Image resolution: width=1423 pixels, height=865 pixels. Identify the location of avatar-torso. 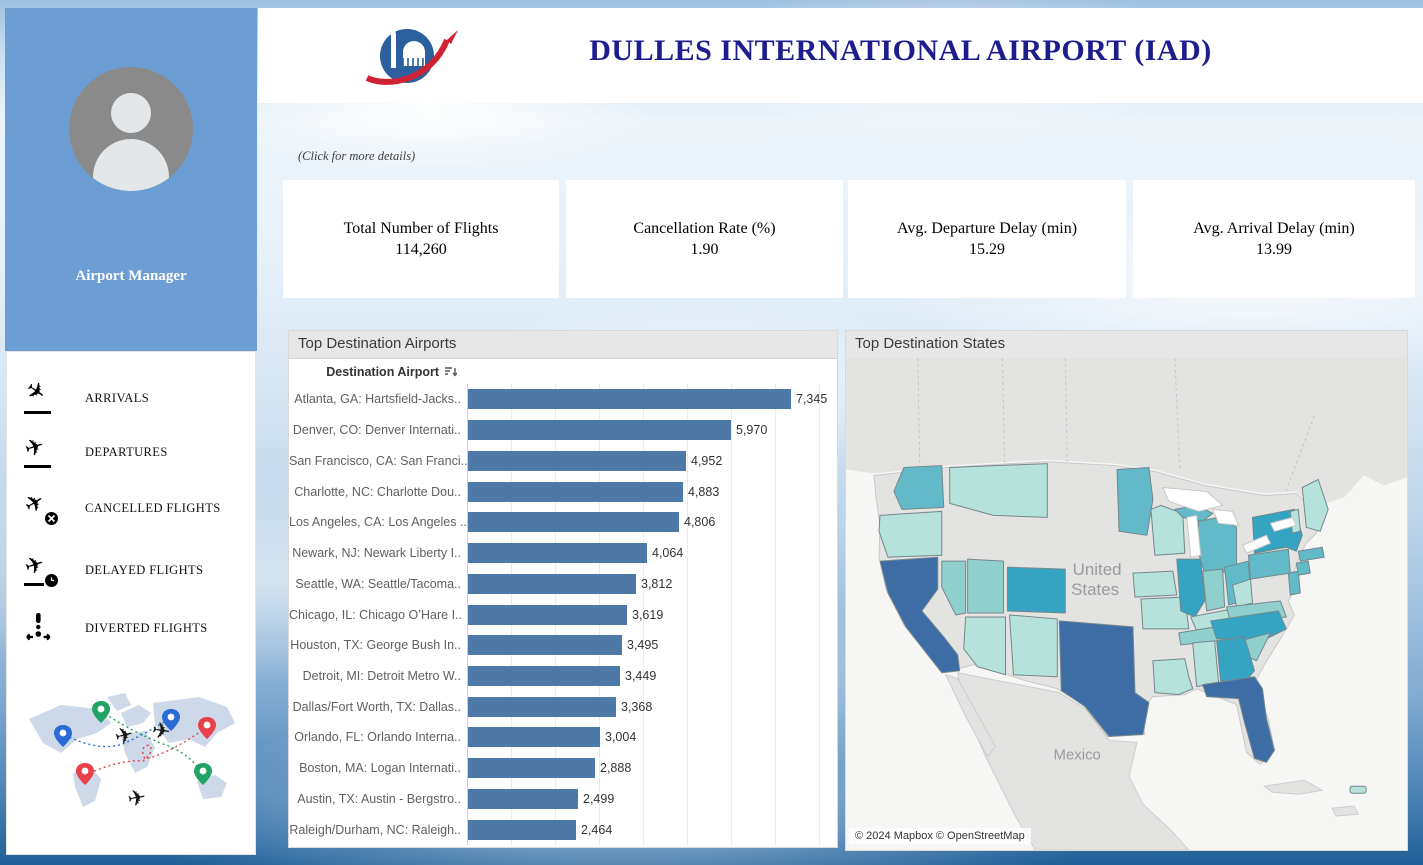
(131, 165).